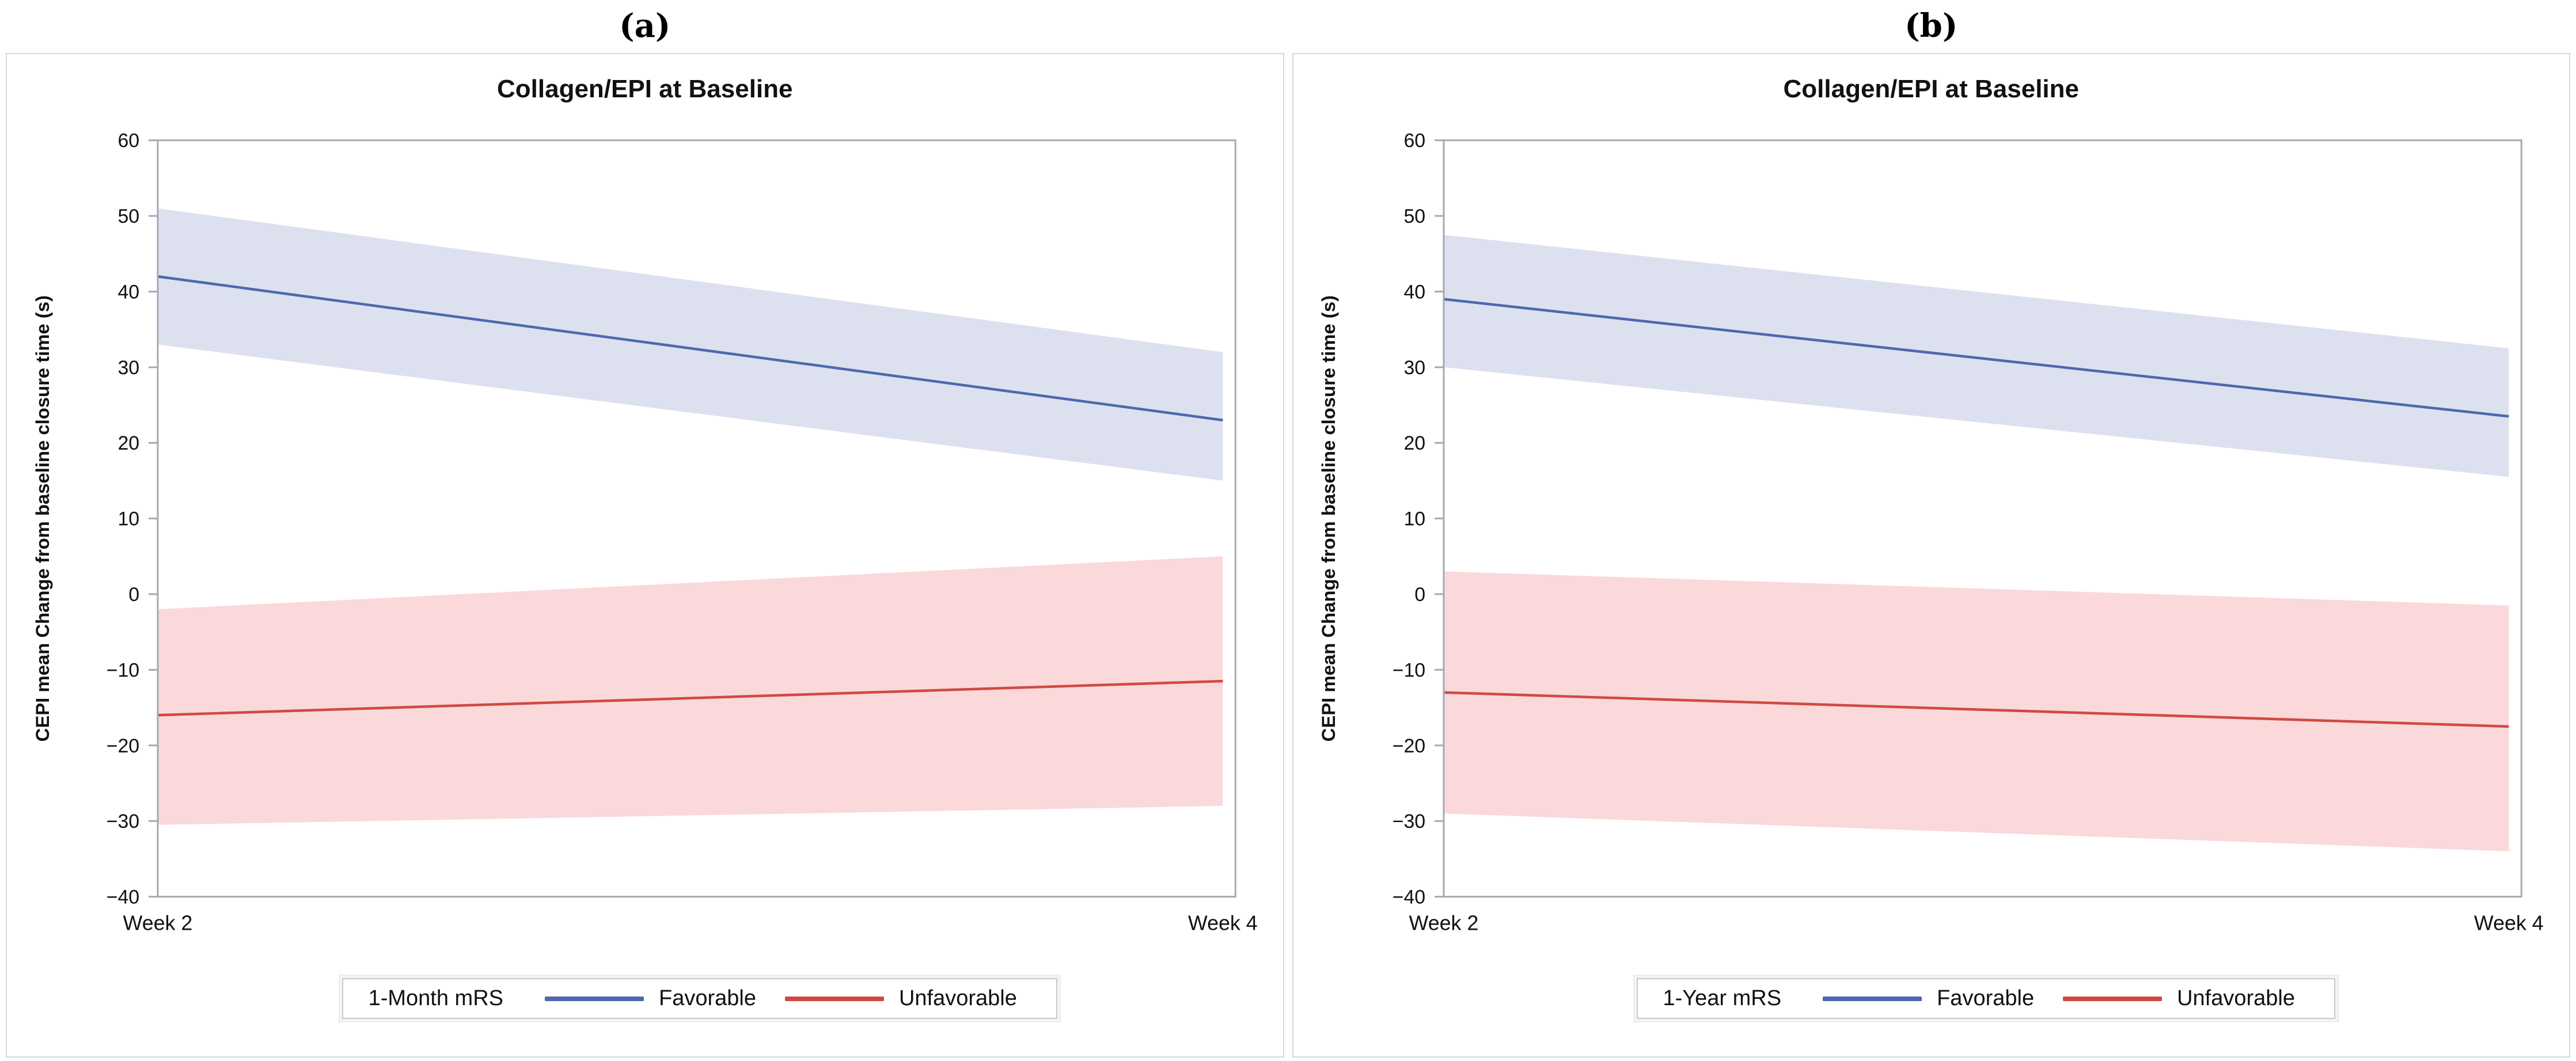 This screenshot has width=2576, height=1061. I want to click on legend-group-label: 1-Month mRS, so click(435, 998).